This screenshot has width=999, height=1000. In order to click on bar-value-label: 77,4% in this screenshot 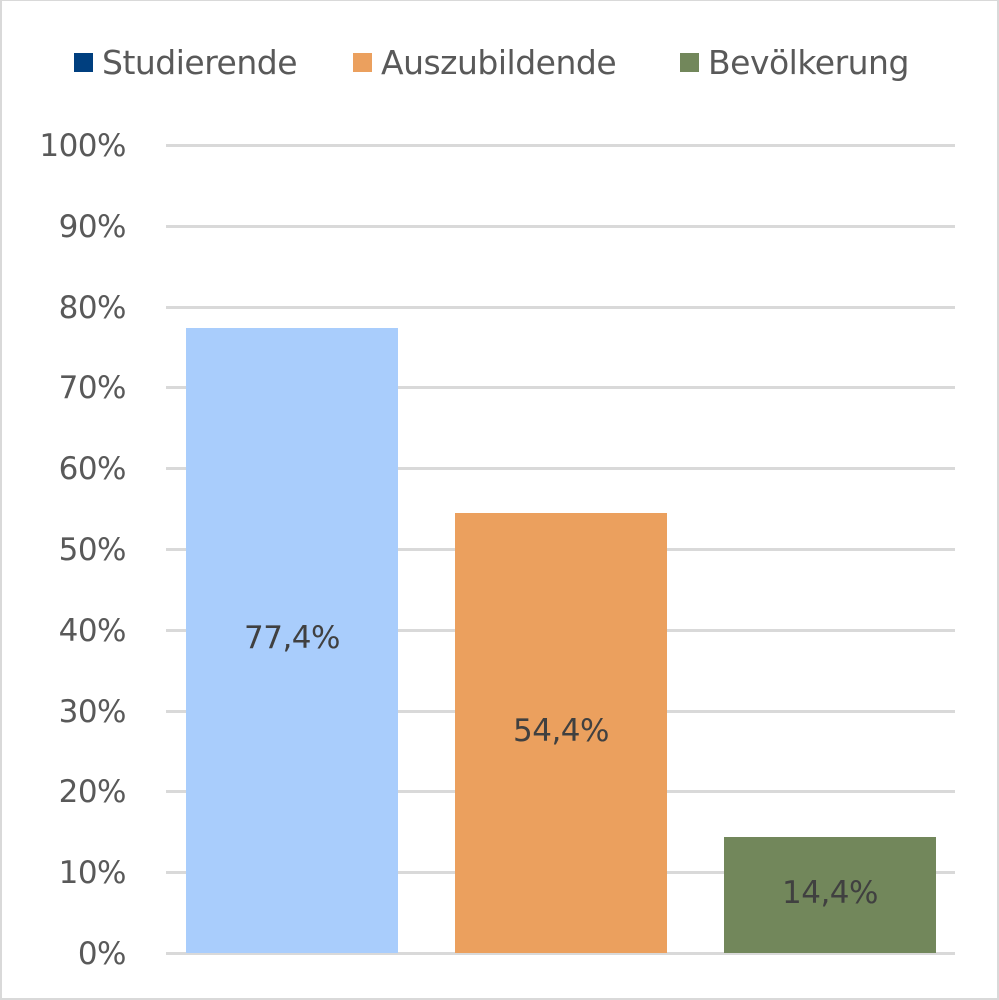, I will do `click(292, 638)`.